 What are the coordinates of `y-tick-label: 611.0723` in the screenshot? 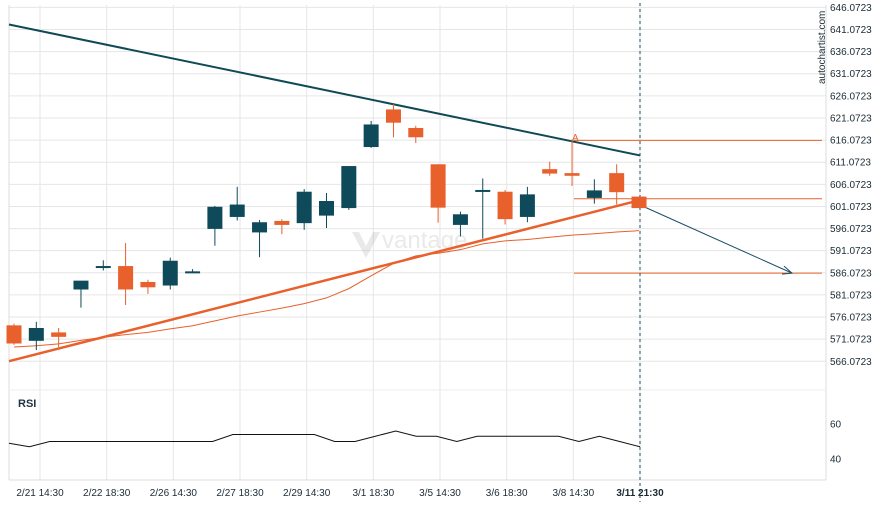 It's located at (850, 163).